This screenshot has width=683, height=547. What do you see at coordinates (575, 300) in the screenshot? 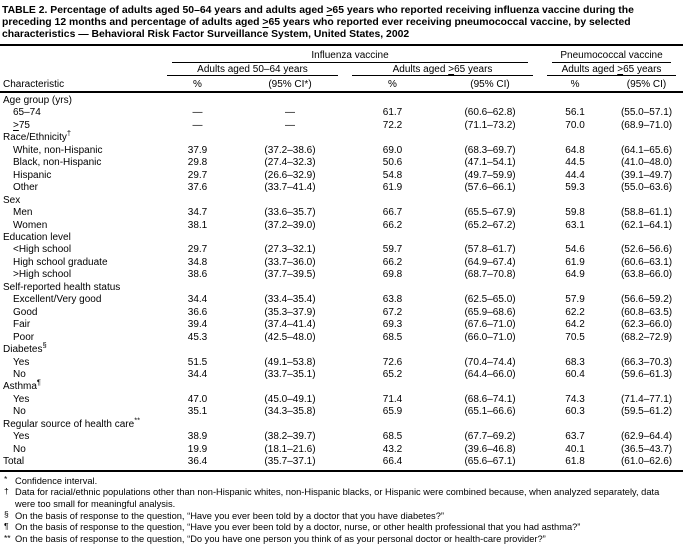
I see `percent-cell: 57.9` at bounding box center [575, 300].